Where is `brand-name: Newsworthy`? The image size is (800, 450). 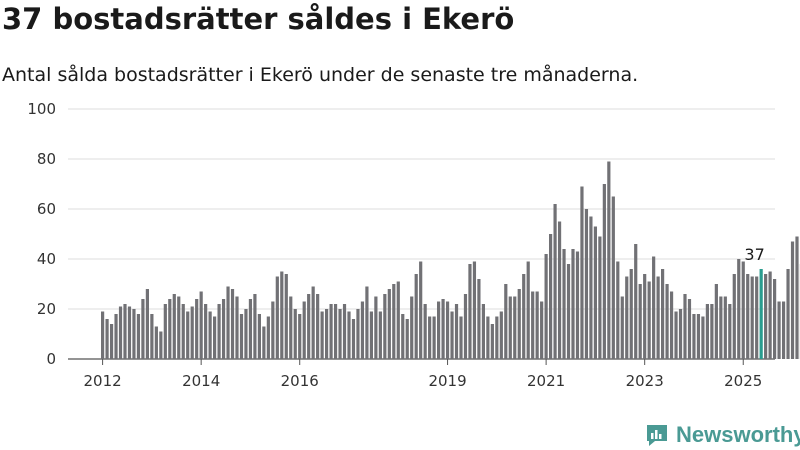 brand-name: Newsworthy is located at coordinates (738, 434).